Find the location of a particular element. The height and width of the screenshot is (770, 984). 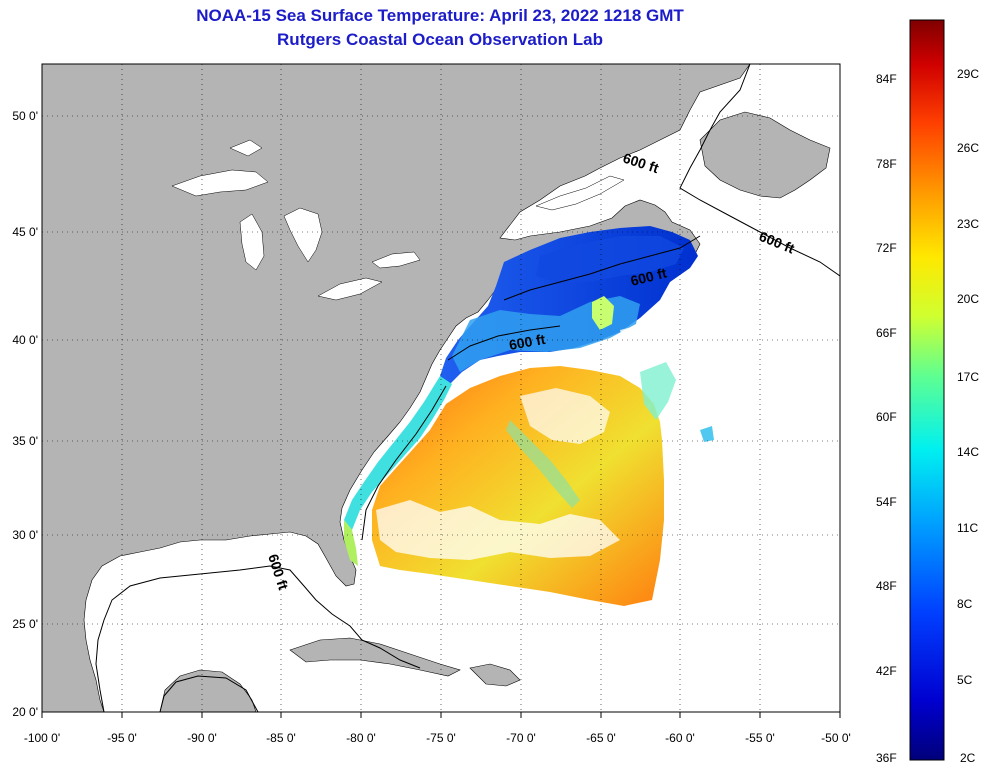

lon-label: -50 0' is located at coordinates (836, 738).